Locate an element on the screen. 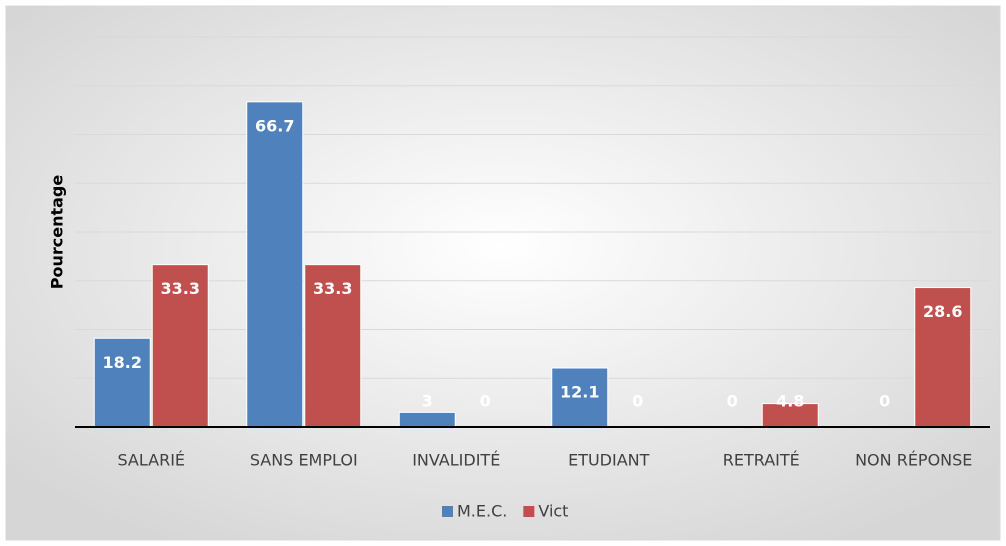 This screenshot has height=546, width=1006. data-label: 66.7 is located at coordinates (274, 125).